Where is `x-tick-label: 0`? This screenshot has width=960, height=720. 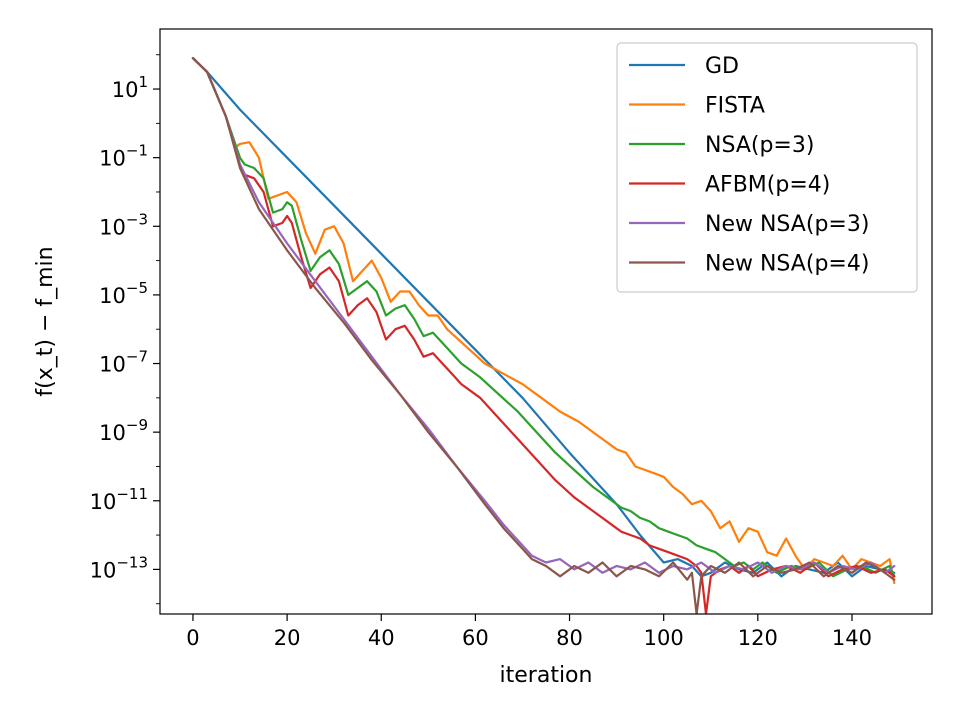 x-tick-label: 0 is located at coordinates (192, 638).